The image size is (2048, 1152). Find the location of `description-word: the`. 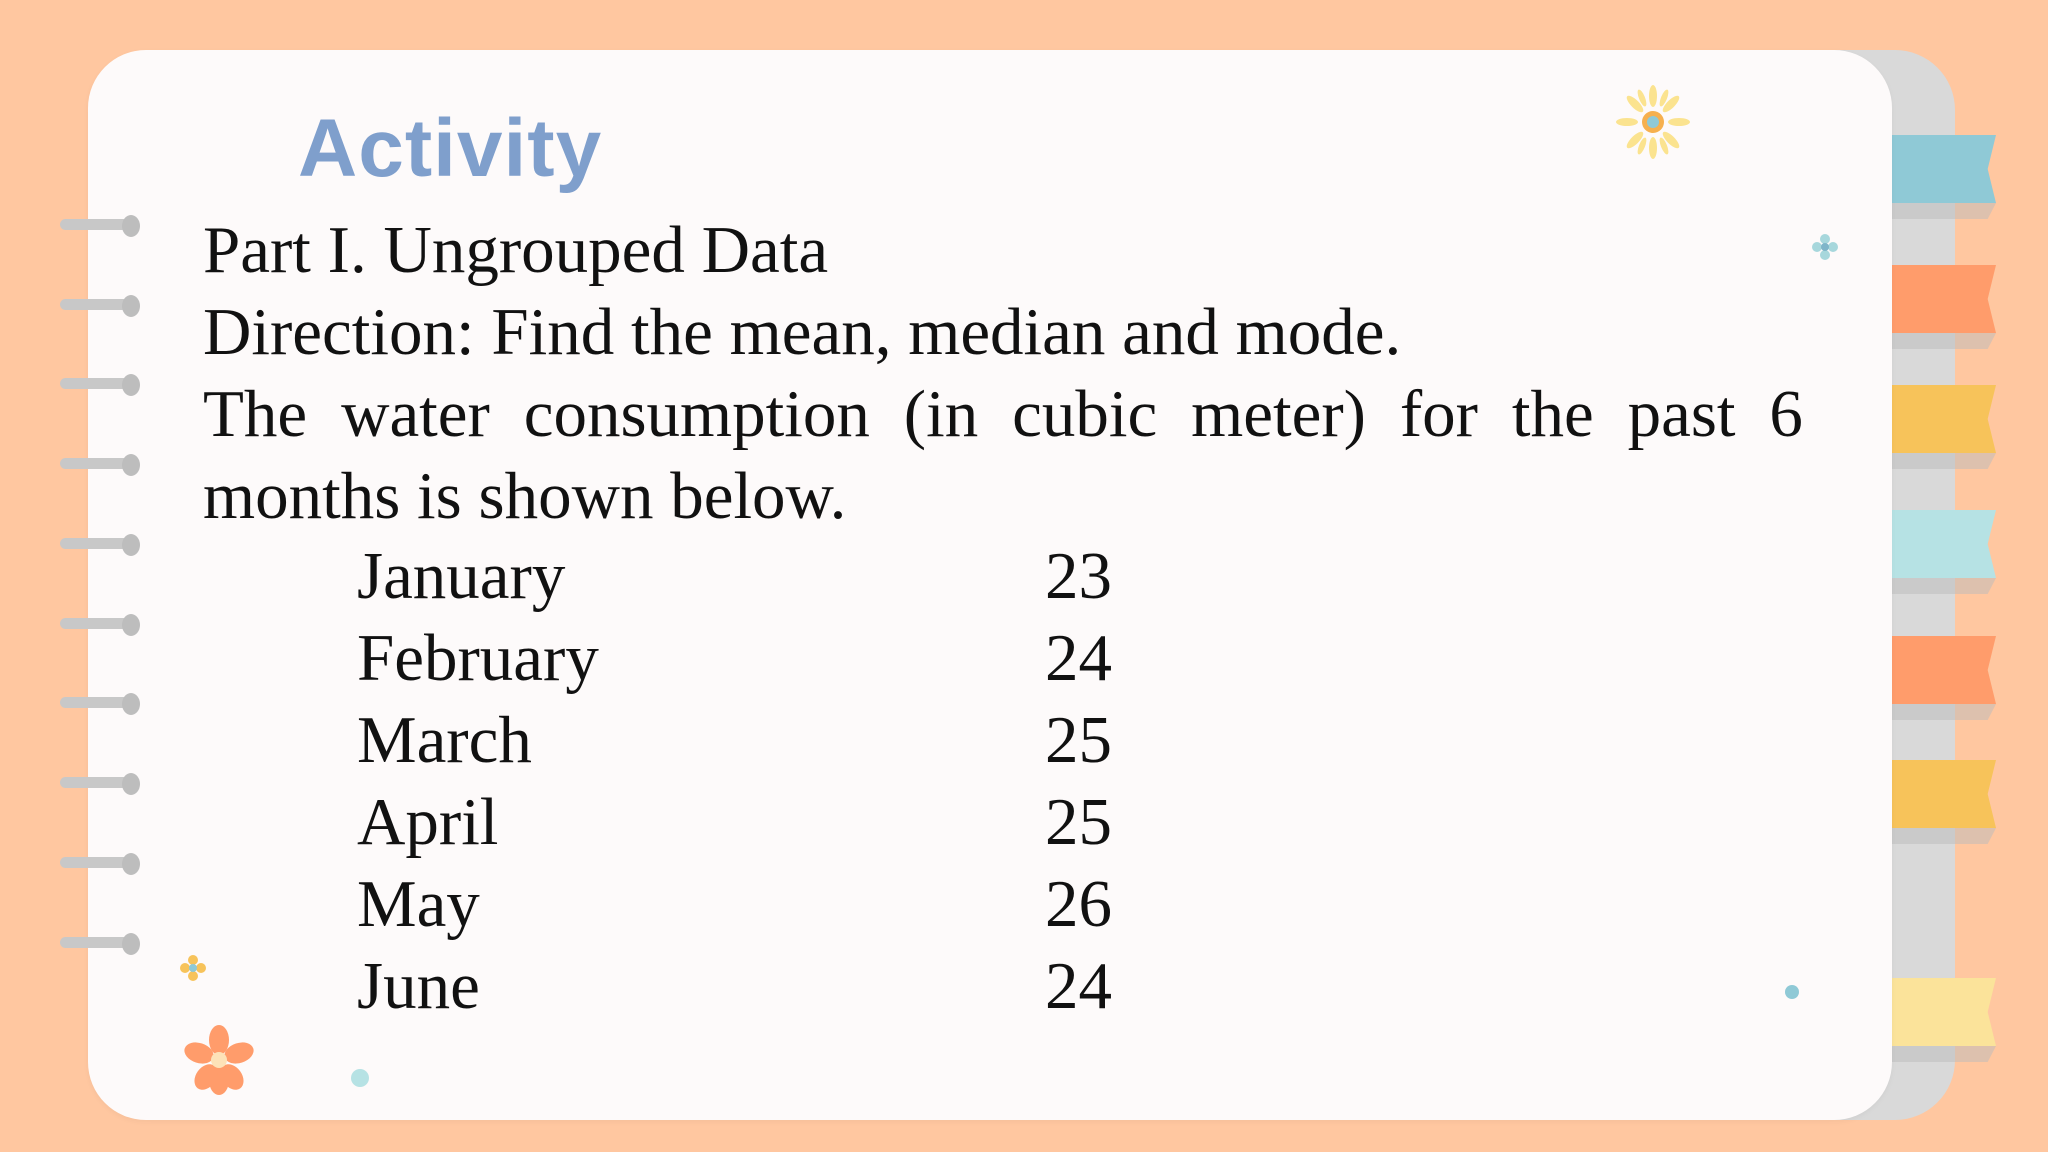

description-word: the is located at coordinates (1552, 414).